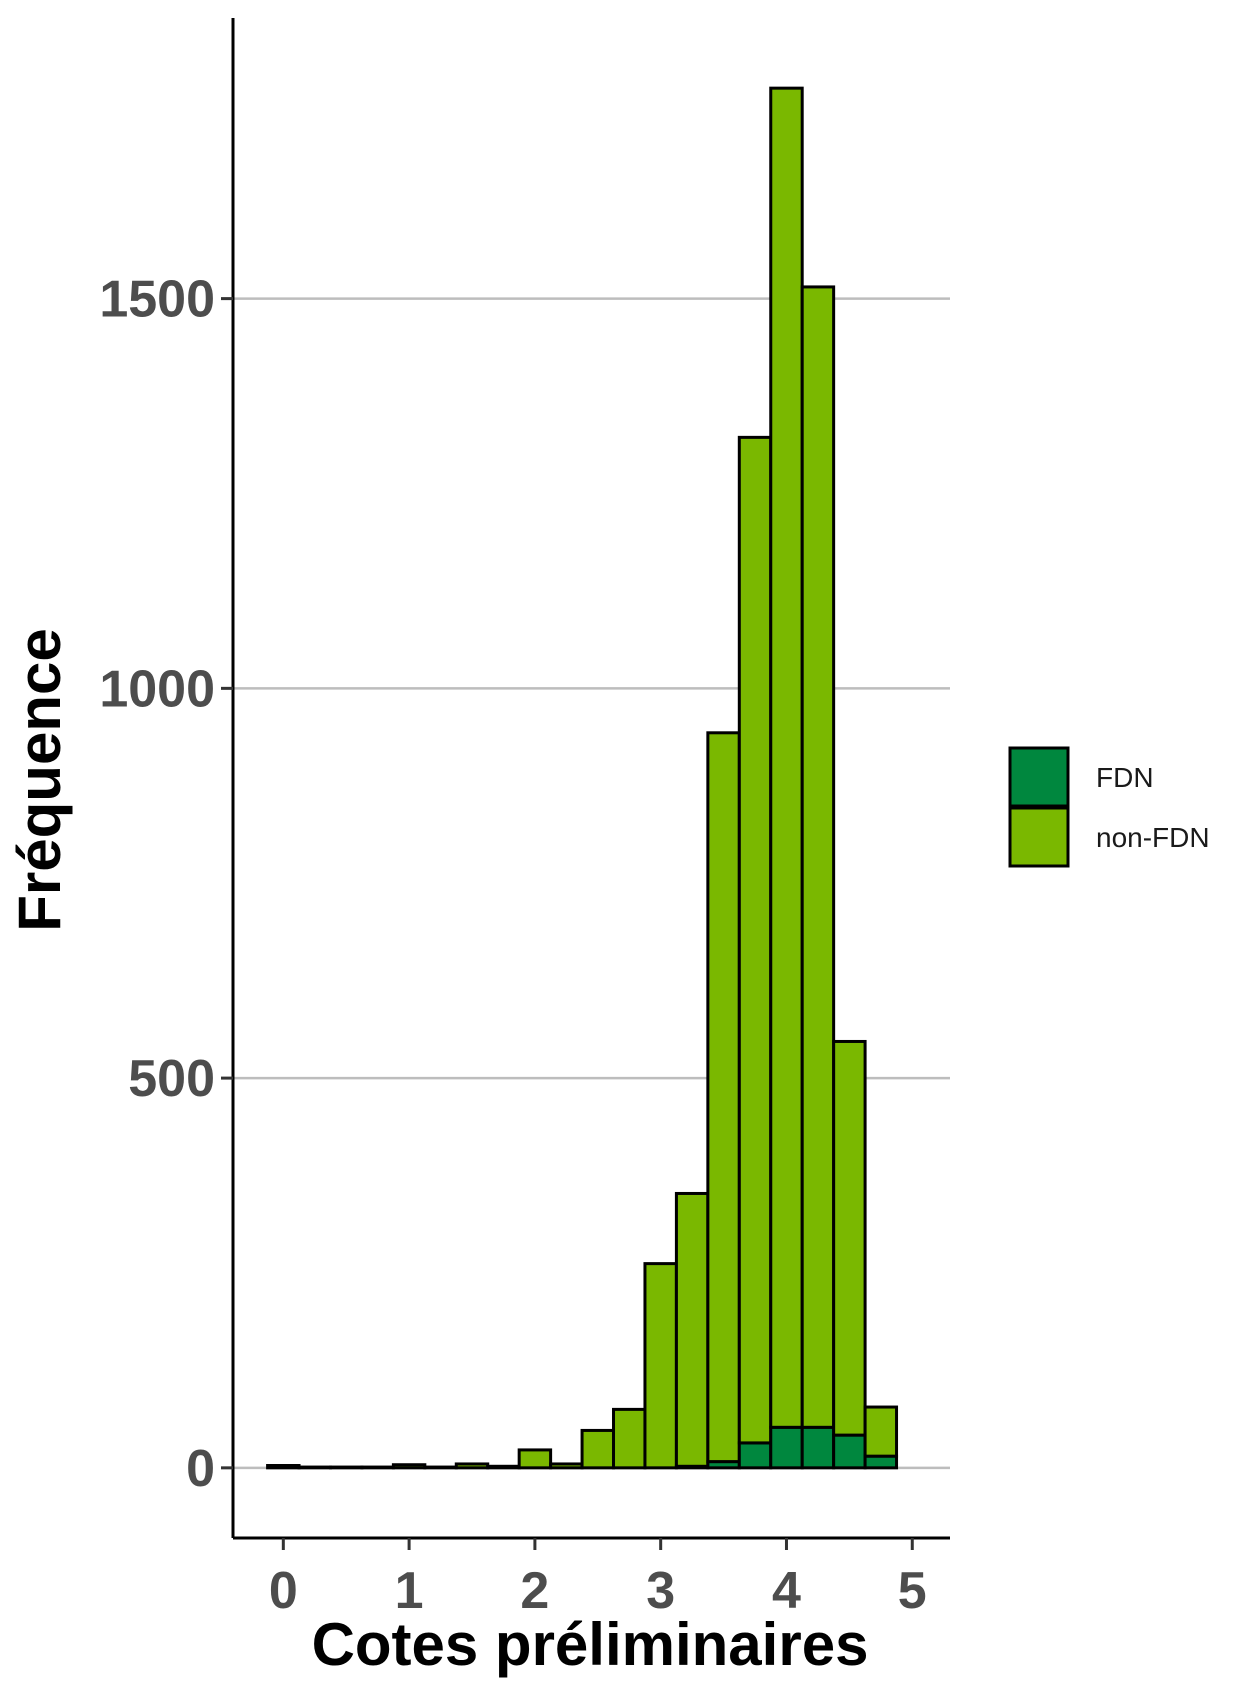 The width and height of the screenshot is (1250, 1699). Describe the element at coordinates (409, 1591) in the screenshot. I see `x-tick-label: 1` at that location.